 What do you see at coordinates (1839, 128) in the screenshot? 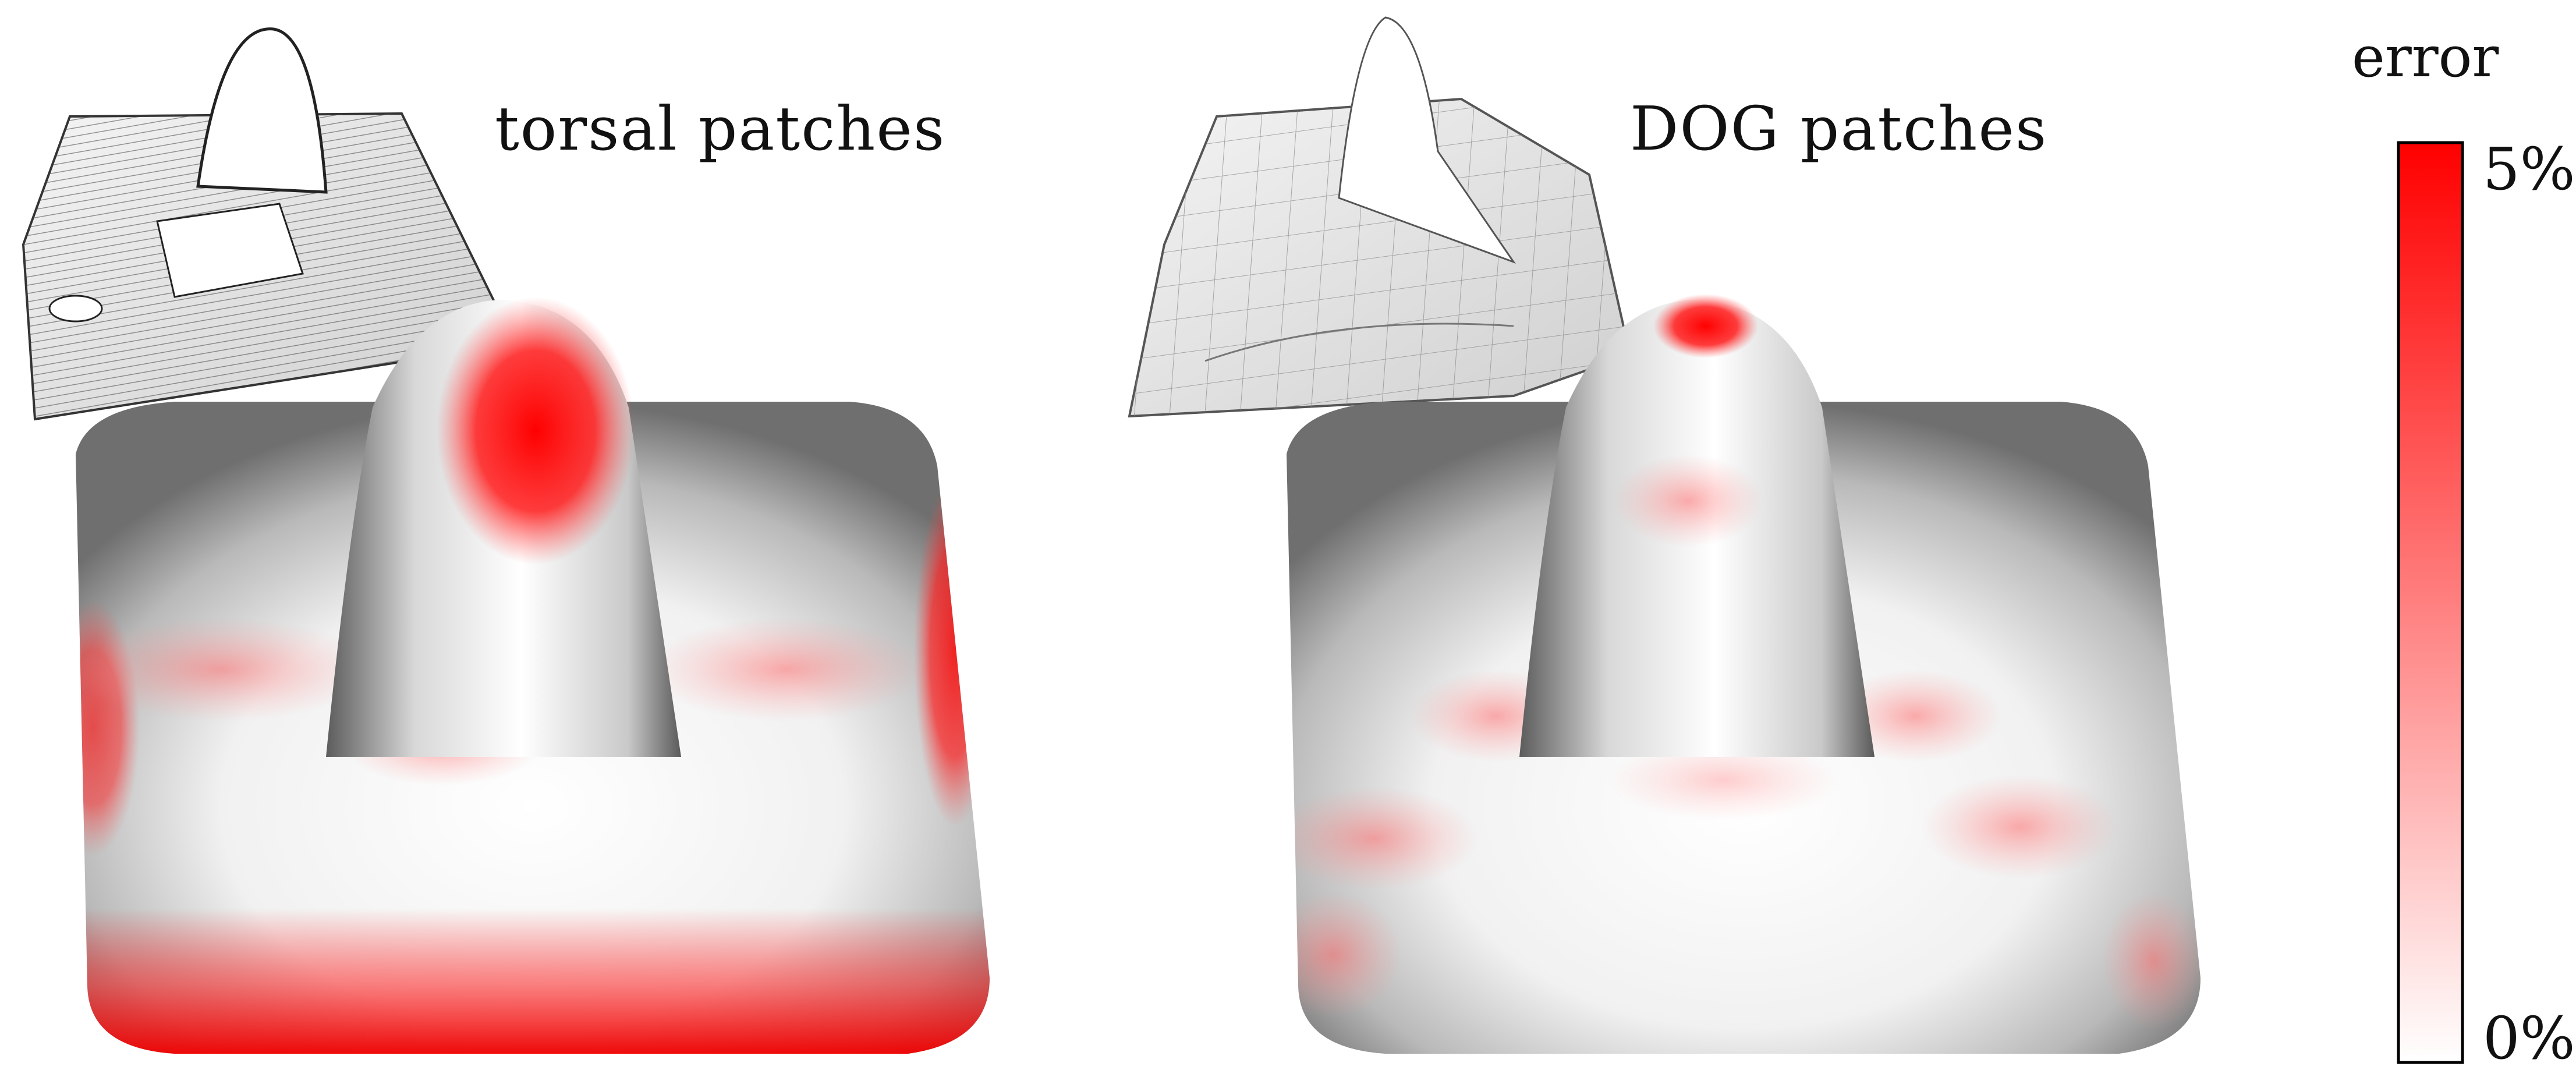
I see `dog-panel-title: DOG patches` at bounding box center [1839, 128].